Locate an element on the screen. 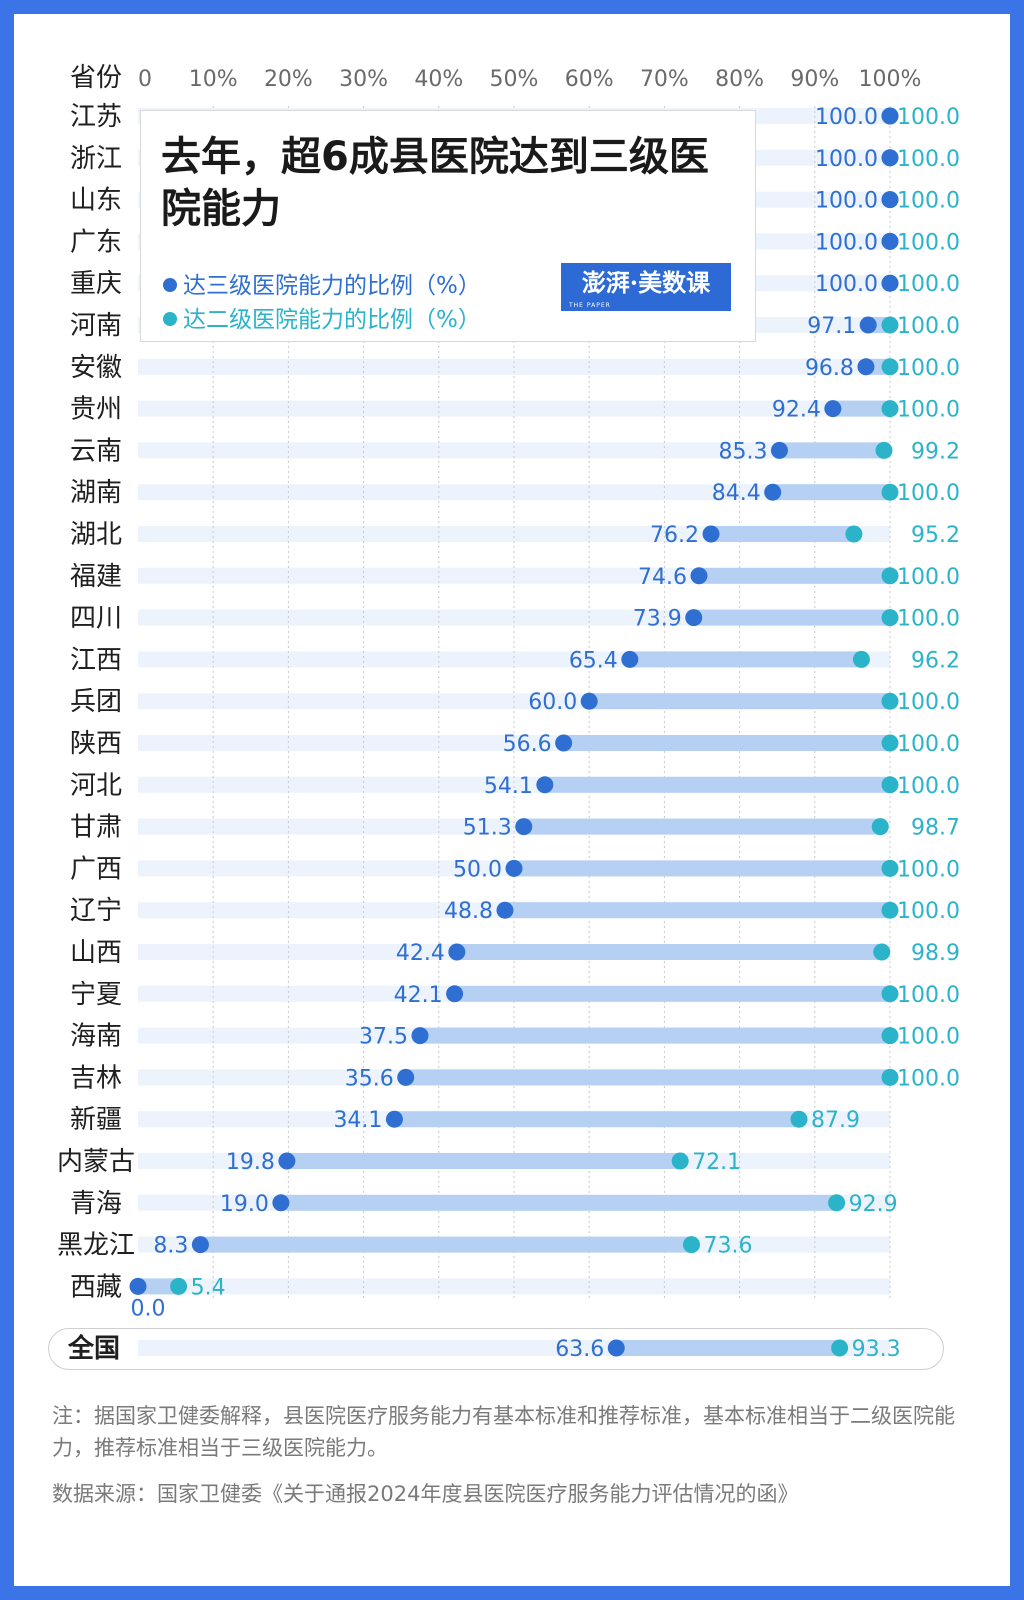 This screenshot has height=1600, width=1024. region-label: 青海 is located at coordinates (96, 1204).